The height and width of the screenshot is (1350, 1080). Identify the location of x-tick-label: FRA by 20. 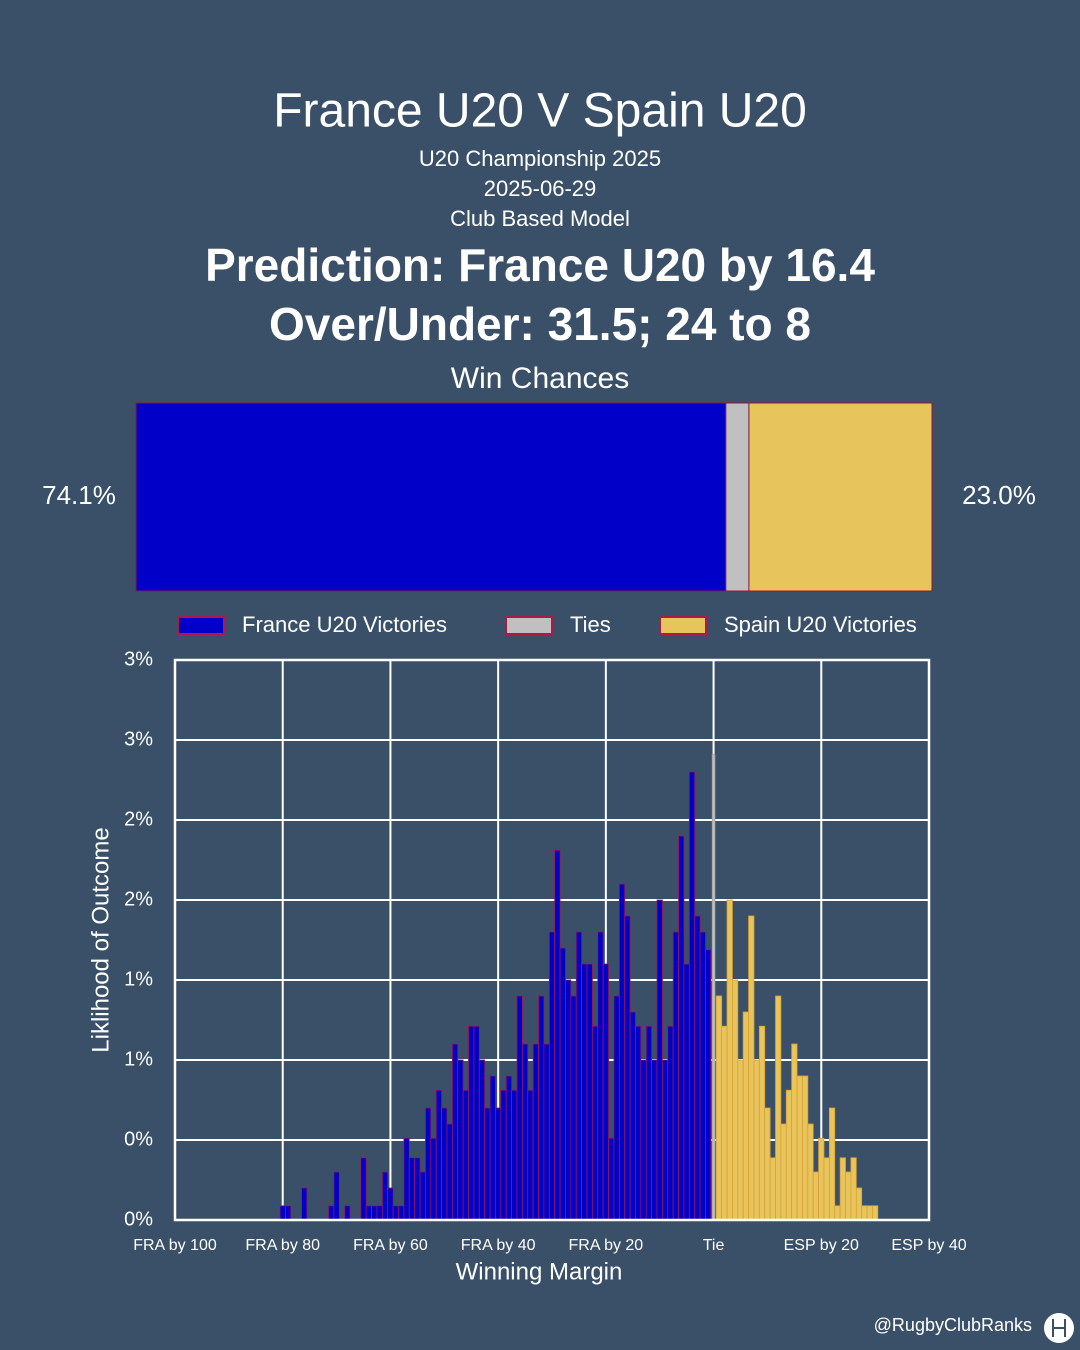
(606, 1245).